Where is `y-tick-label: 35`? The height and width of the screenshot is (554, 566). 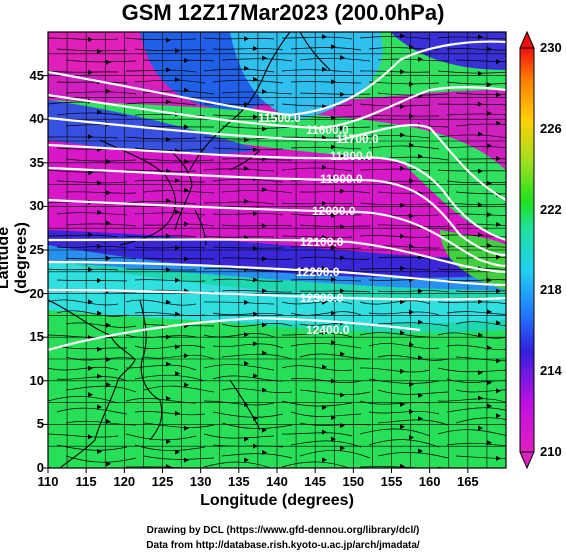 y-tick-label: 35 is located at coordinates (36, 162).